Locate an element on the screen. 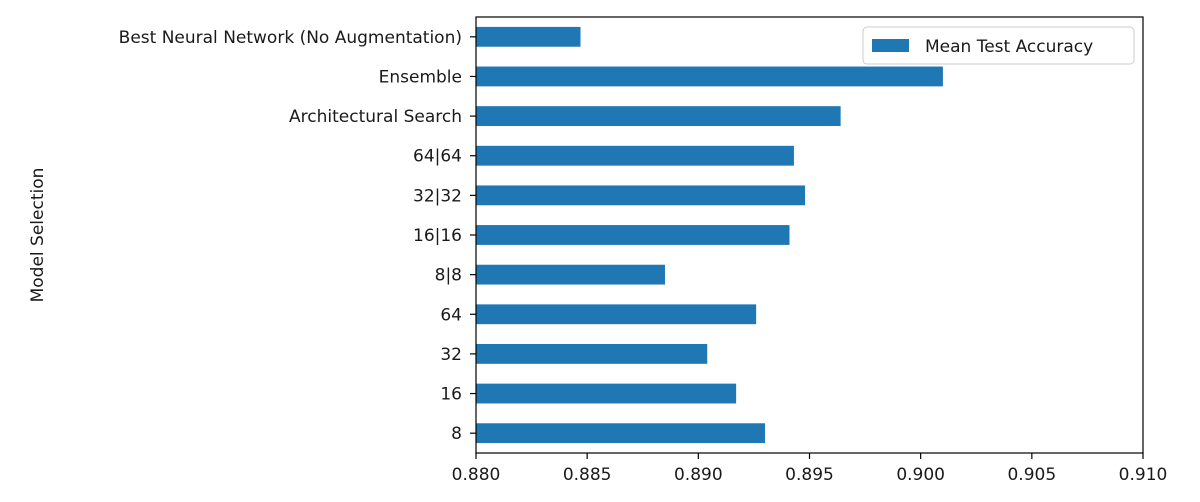 This screenshot has height=502, width=1200. y-tick-label: 64 is located at coordinates (451, 315).